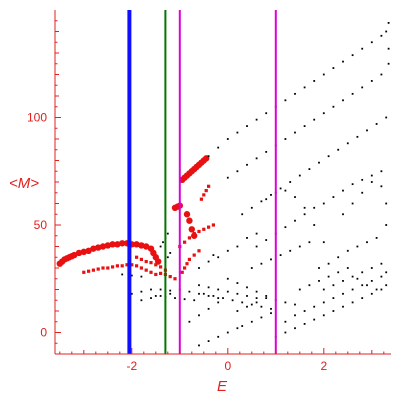 The height and width of the screenshot is (405, 400). What do you see at coordinates (323, 366) in the screenshot?
I see `x-tick-label: 2` at bounding box center [323, 366].